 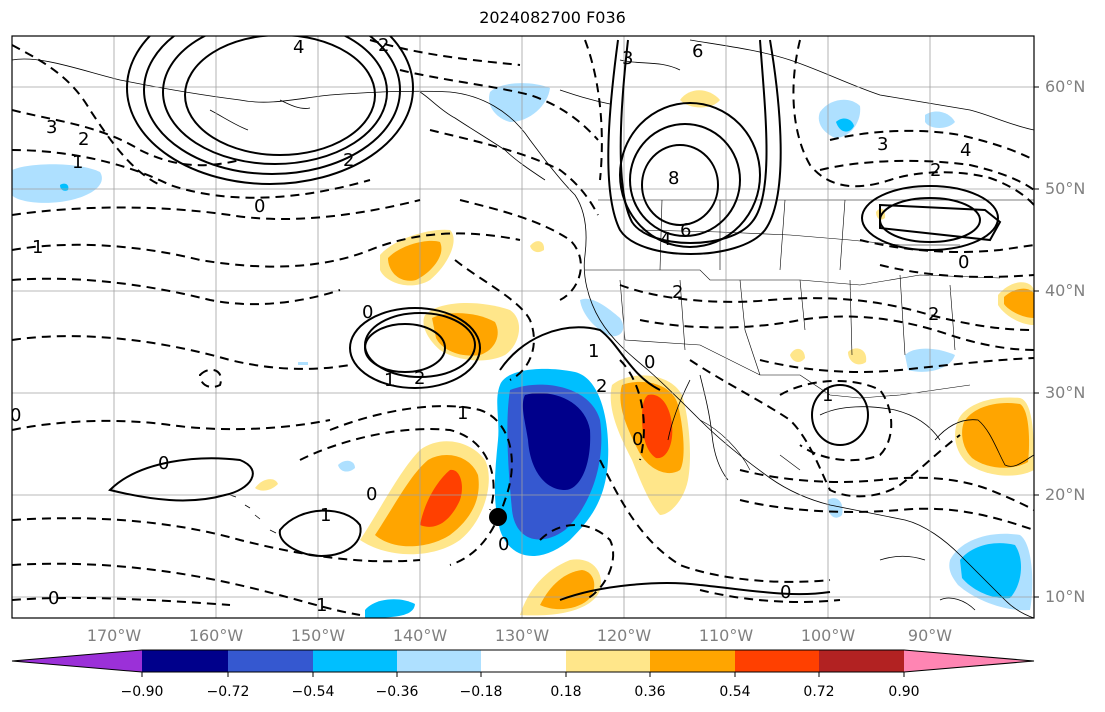 What do you see at coordinates (904, 692) in the screenshot?
I see `colorbar-tick-label: 0.90` at bounding box center [904, 692].